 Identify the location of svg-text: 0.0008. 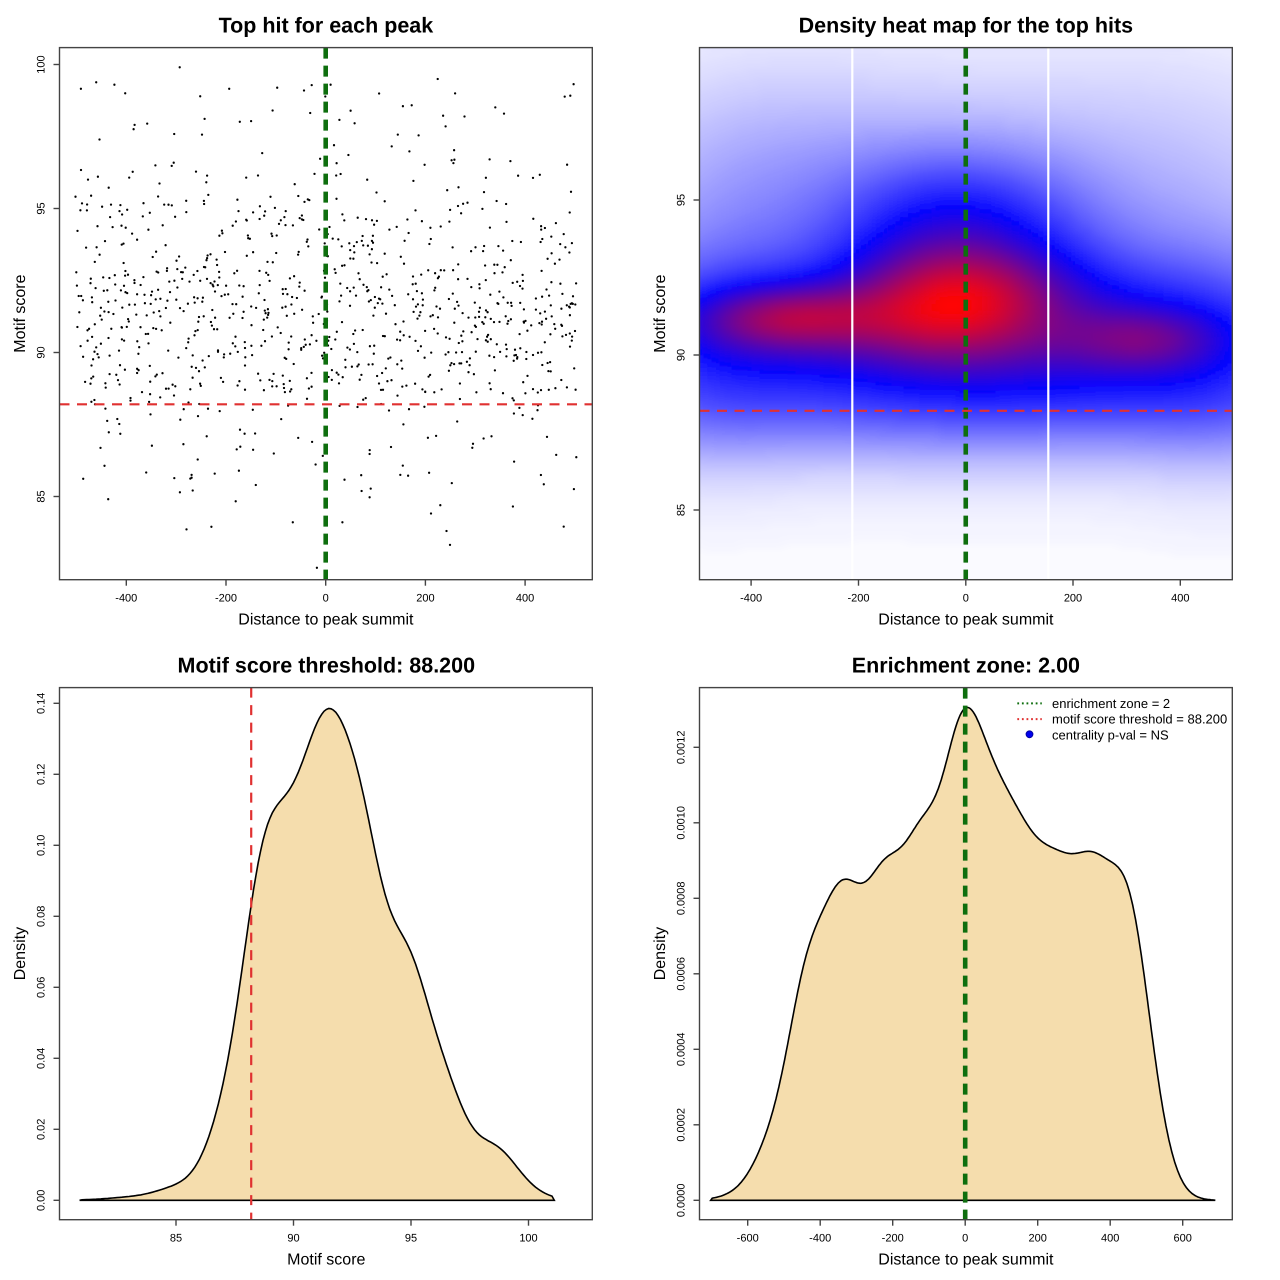
(682, 898).